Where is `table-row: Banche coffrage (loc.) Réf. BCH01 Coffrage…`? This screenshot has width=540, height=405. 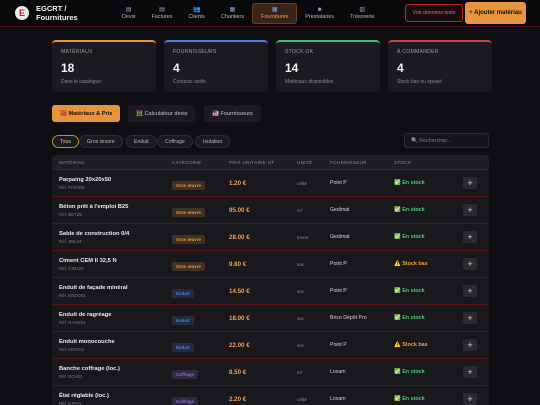
table-row: Banche coffrage (loc.) Réf. BCH01 Coffrage… is located at coordinates (270, 371).